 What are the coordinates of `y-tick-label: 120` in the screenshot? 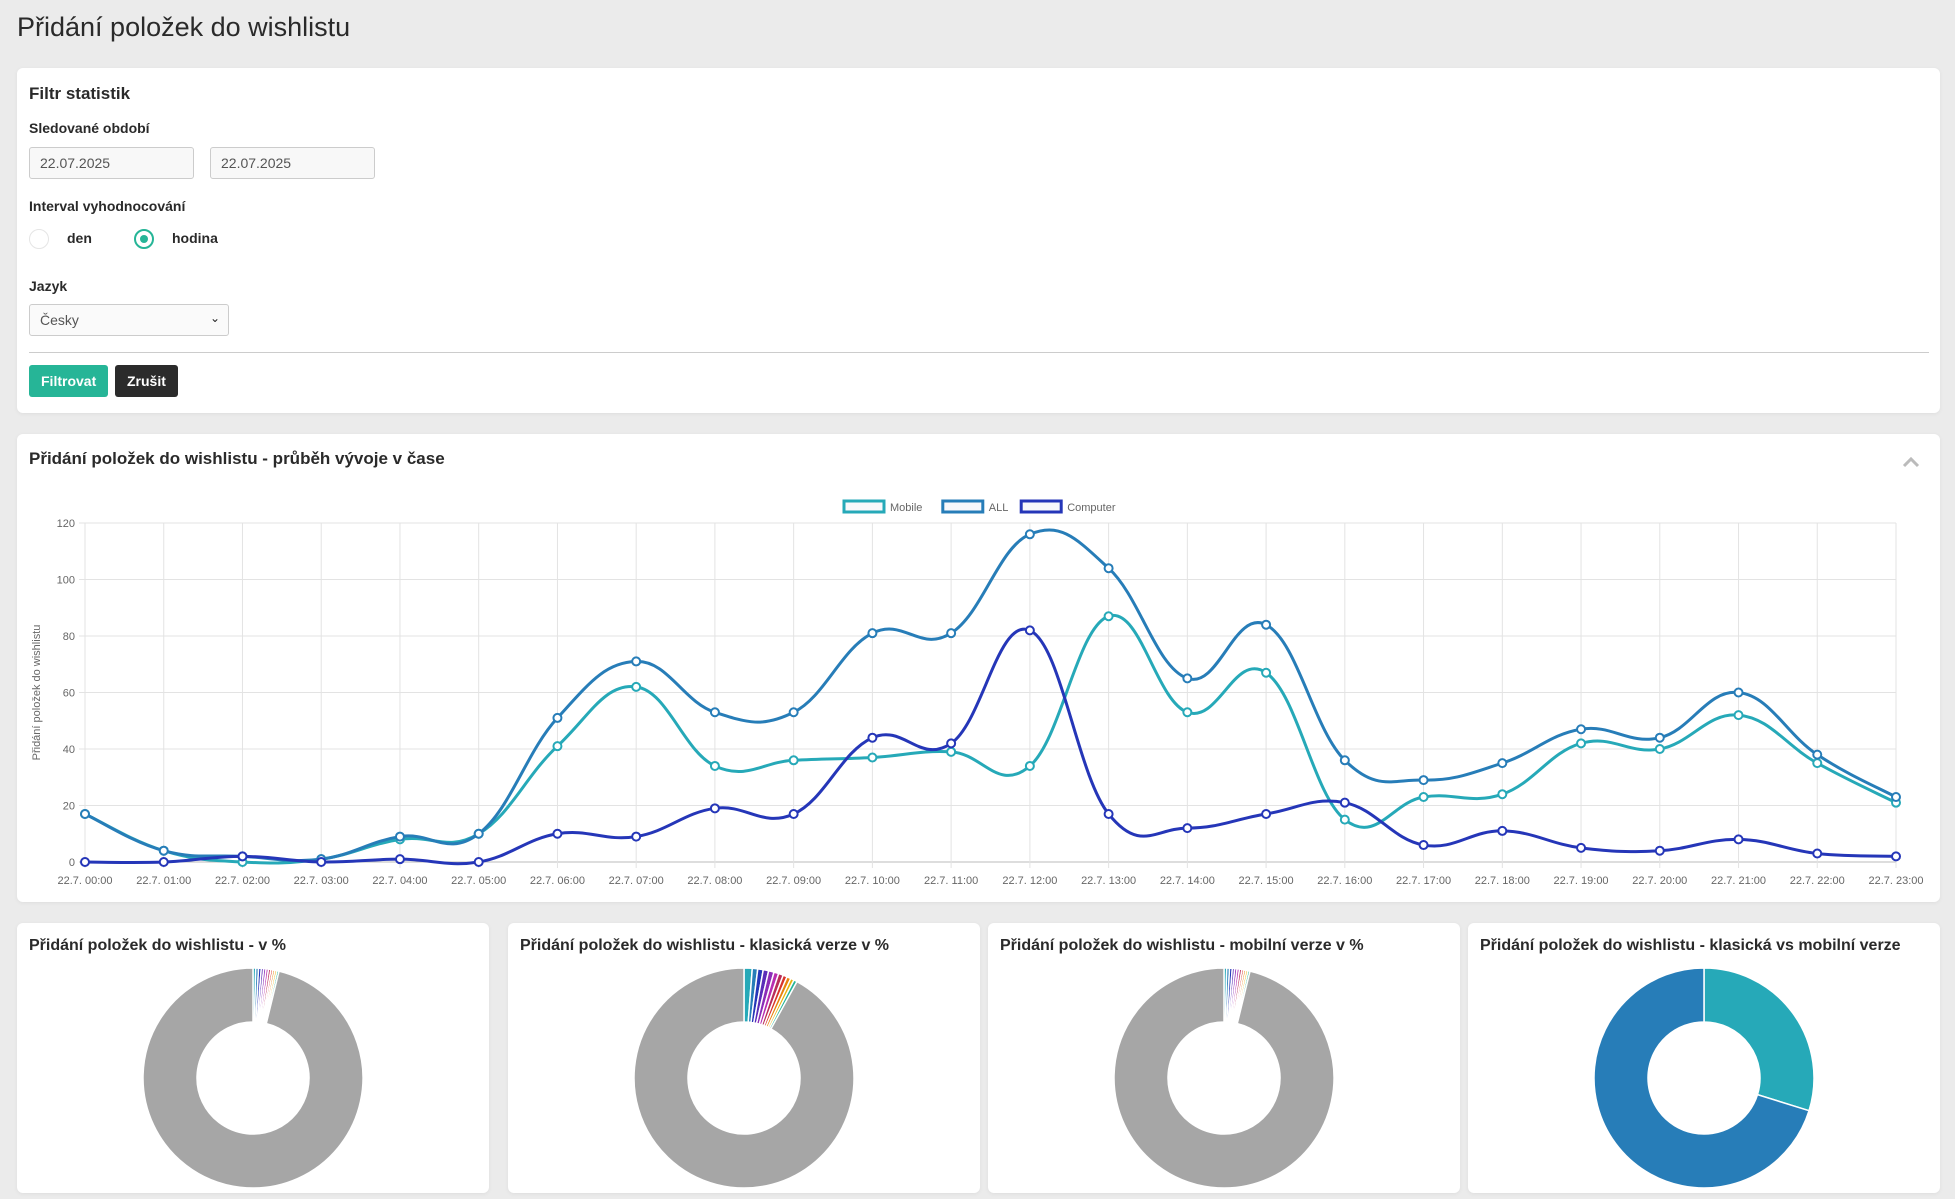 It's located at (66, 524).